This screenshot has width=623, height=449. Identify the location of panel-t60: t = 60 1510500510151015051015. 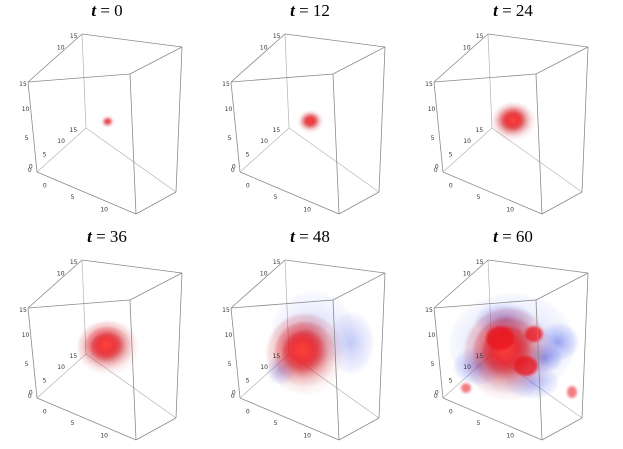
(513, 333).